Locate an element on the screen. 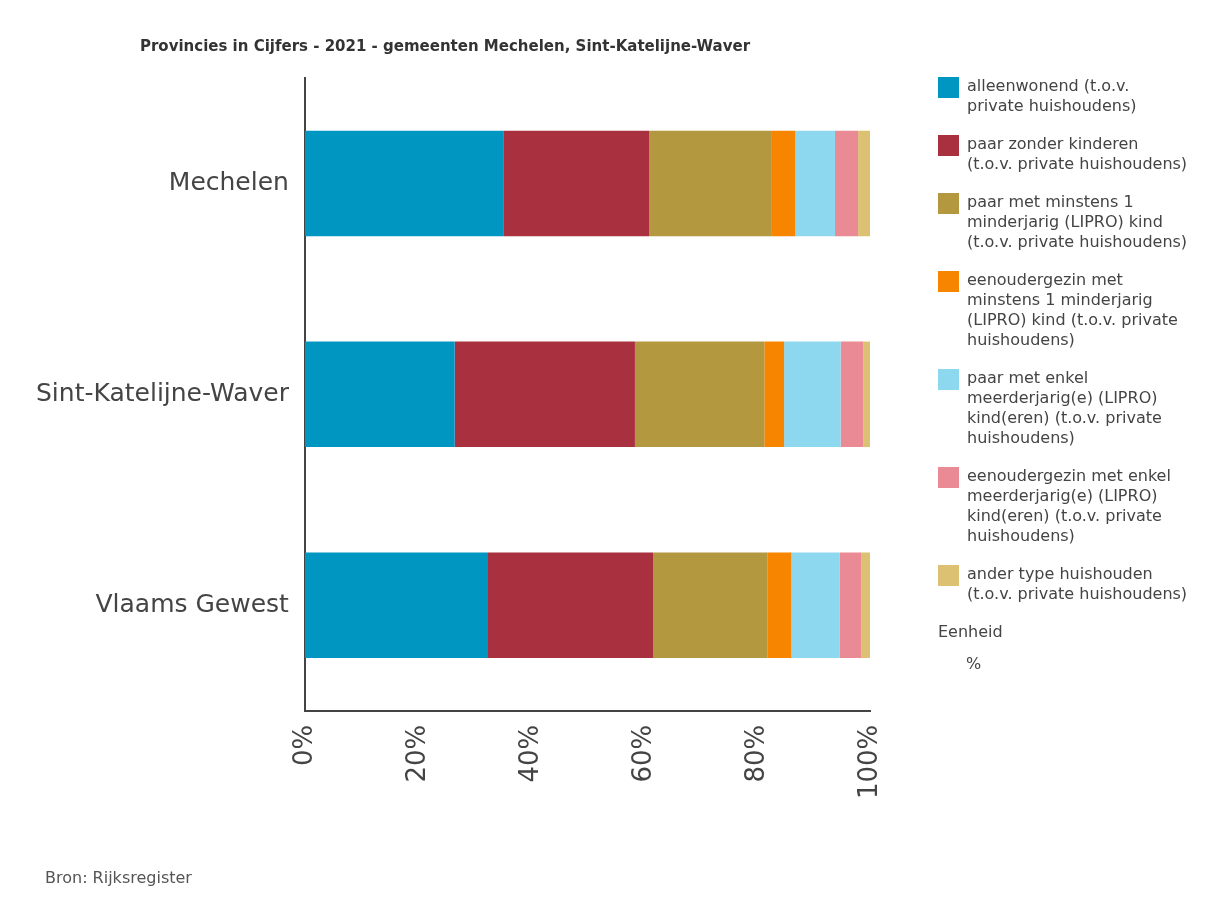 Image resolution: width=1219 pixels, height=913 pixels. legend-label: paar met minstens 1 minderjarig (LIPRO) kind (t.o.v. private huishoudens) is located at coordinates (1077, 222).